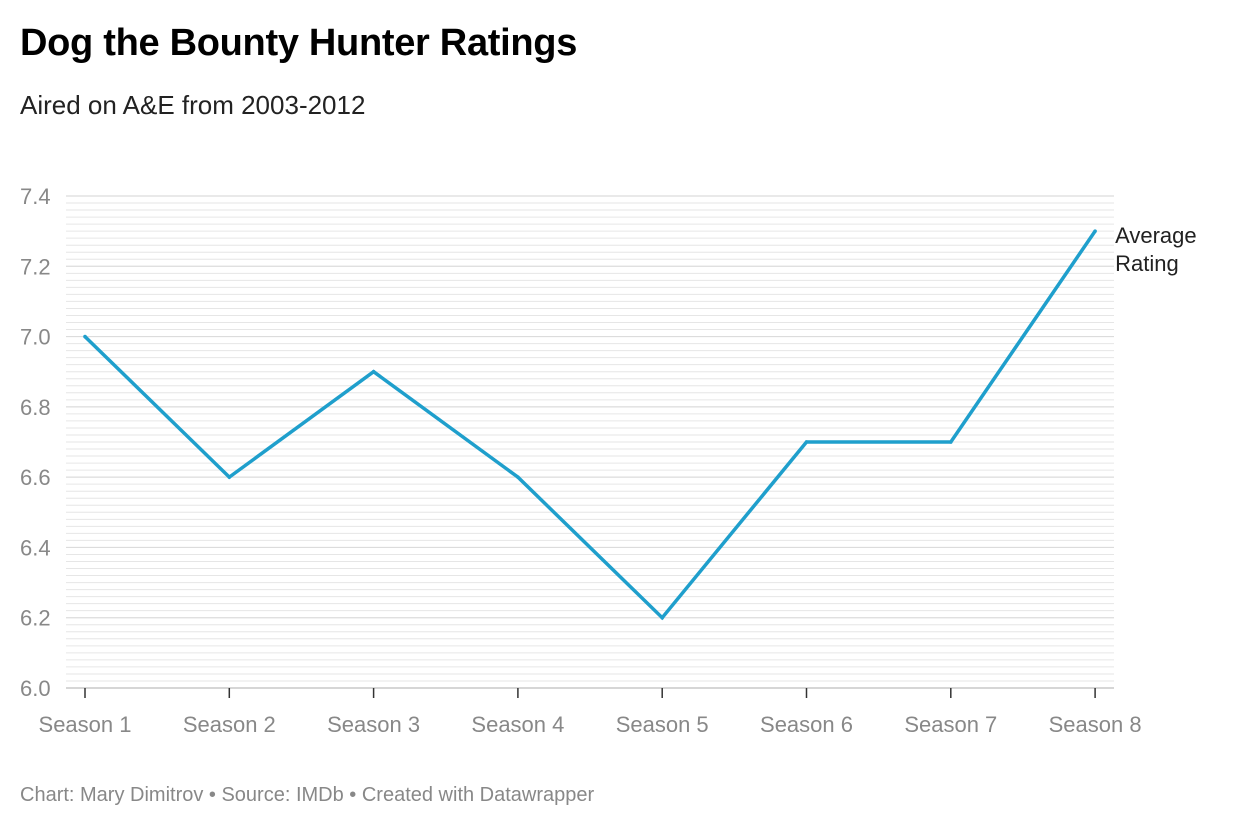  Describe the element at coordinates (517, 724) in the screenshot. I see `x-tick-label: Season 4` at that location.